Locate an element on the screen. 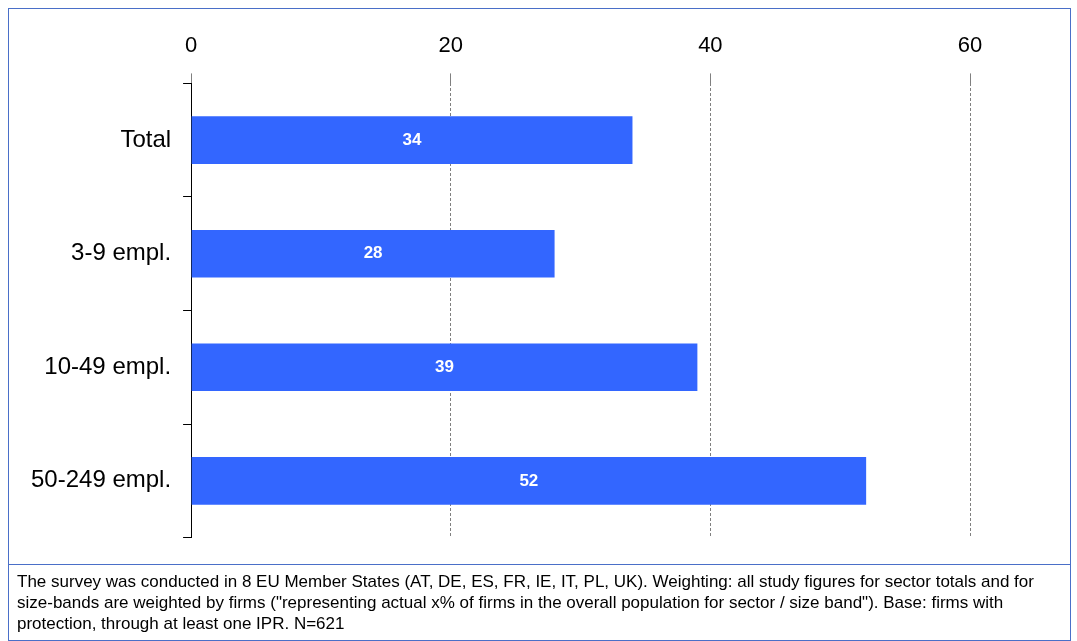  x-tick-label: 0 is located at coordinates (191, 45).